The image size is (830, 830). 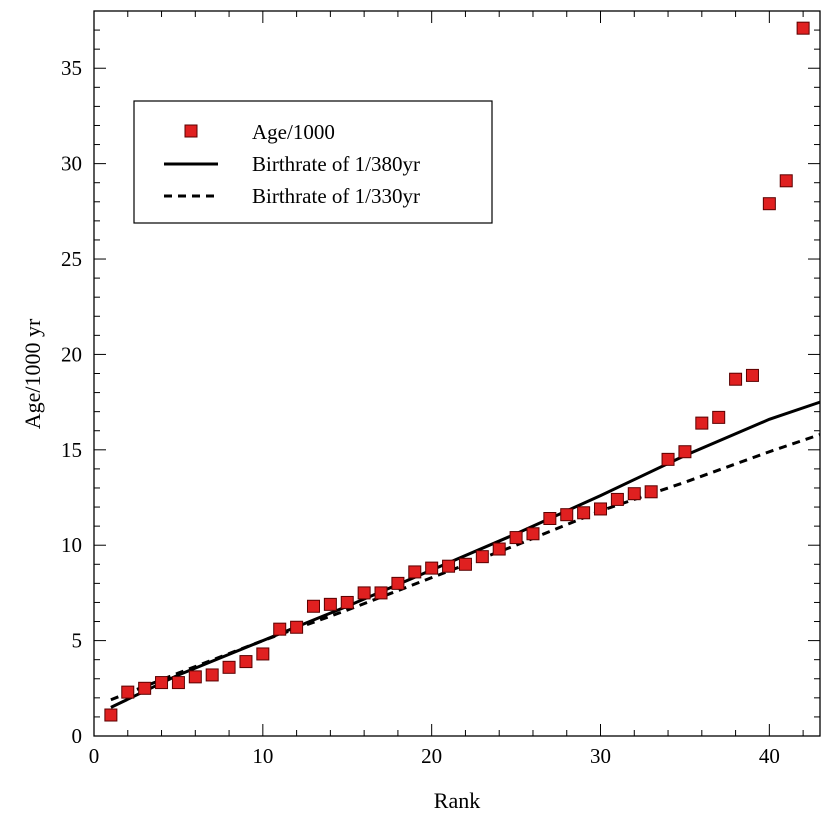 What do you see at coordinates (32, 373) in the screenshot?
I see `y-axis-label: Age/1000 yr` at bounding box center [32, 373].